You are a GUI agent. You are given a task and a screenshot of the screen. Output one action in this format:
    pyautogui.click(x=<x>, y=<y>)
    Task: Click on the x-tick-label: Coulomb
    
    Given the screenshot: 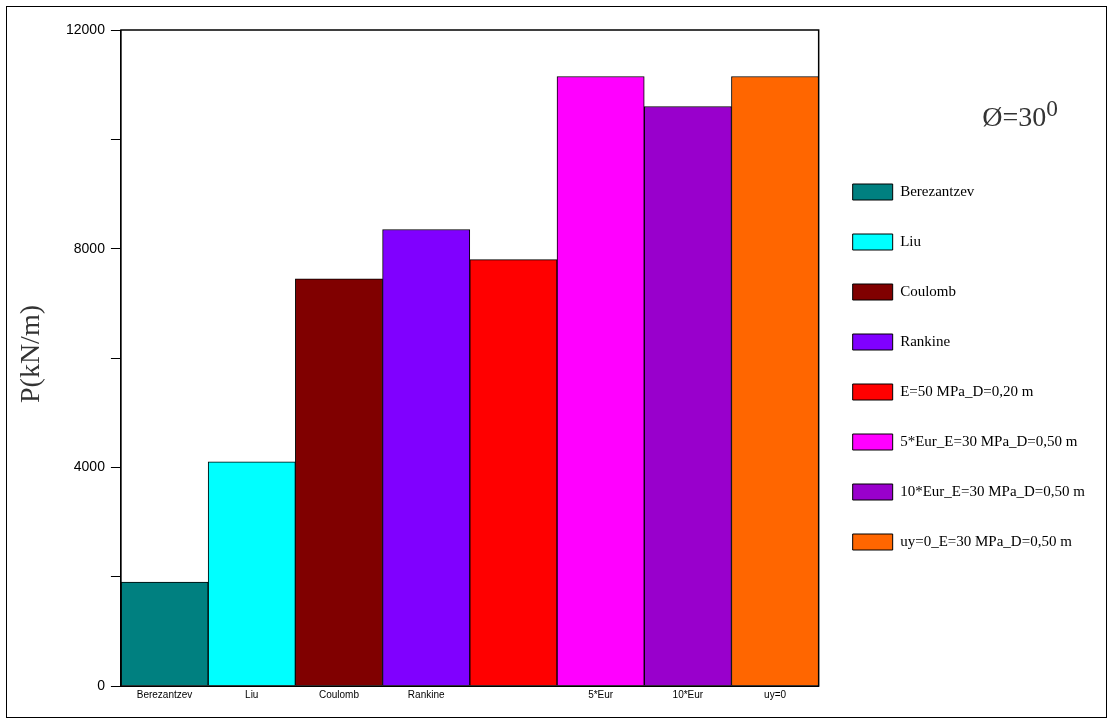 What is the action you would take?
    pyautogui.click(x=339, y=694)
    